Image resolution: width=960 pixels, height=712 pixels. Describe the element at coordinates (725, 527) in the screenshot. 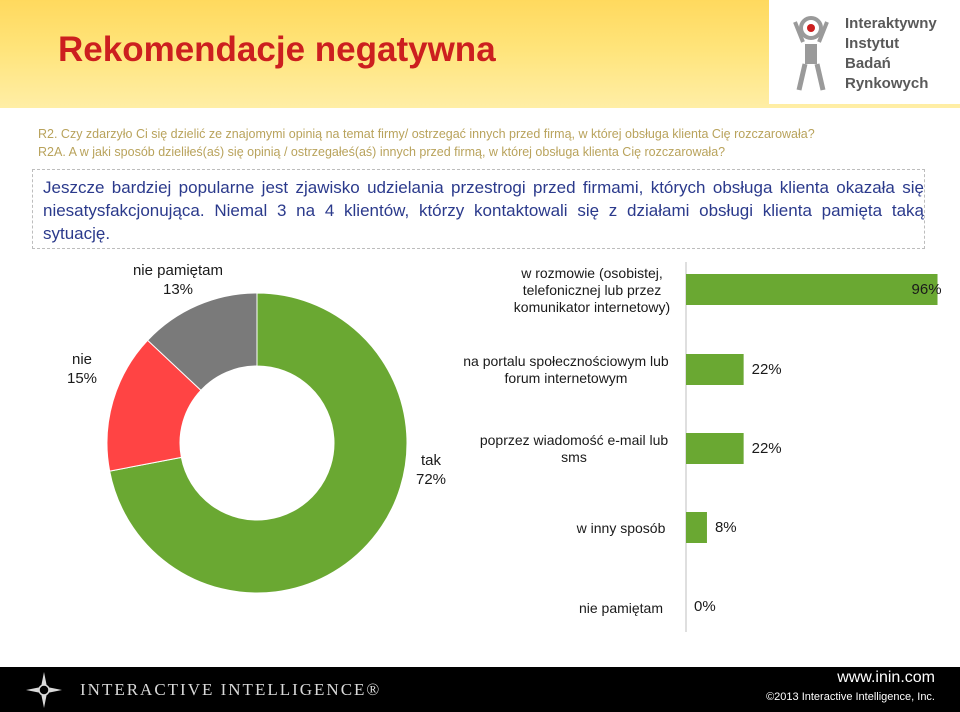

I see `bar-value-label: 8%` at that location.